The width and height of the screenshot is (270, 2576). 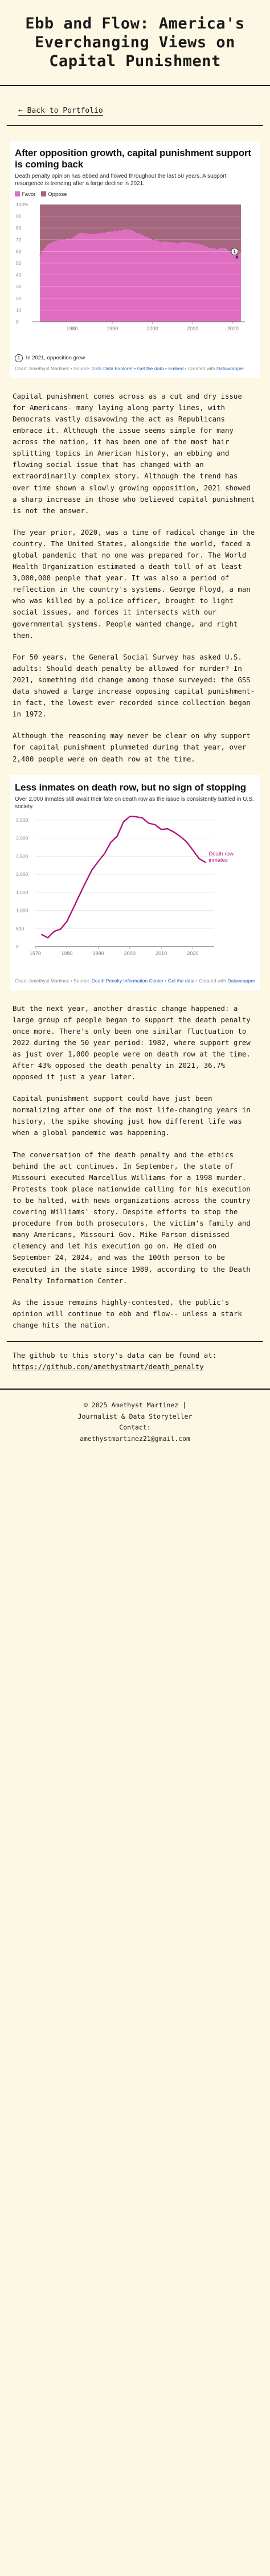 What do you see at coordinates (135, 106) in the screenshot?
I see `back-nav: ← Back to Portfolio` at bounding box center [135, 106].